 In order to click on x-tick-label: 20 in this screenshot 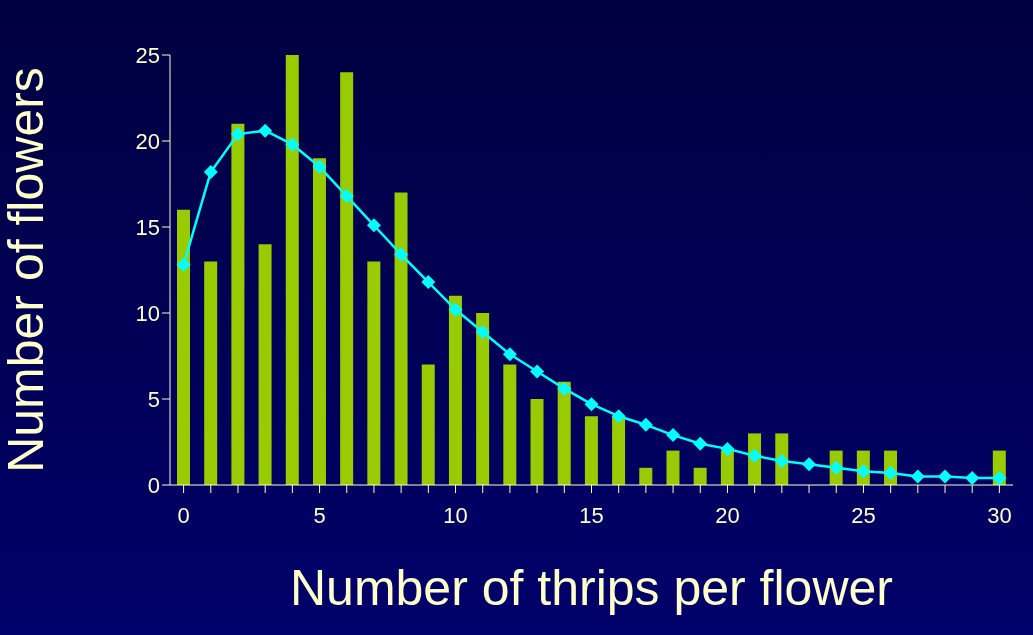, I will do `click(727, 515)`.